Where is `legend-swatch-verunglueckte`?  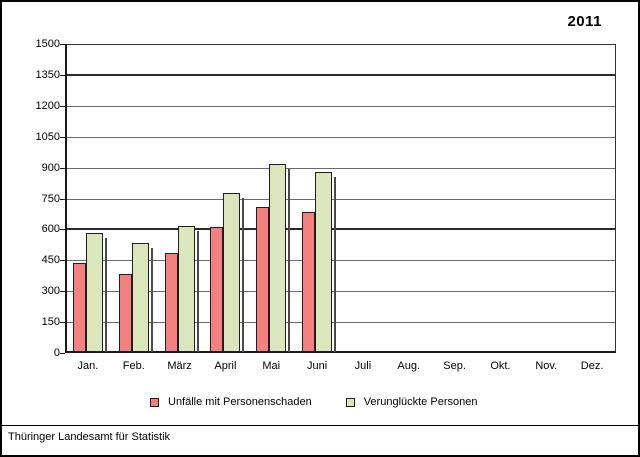 legend-swatch-verunglueckte is located at coordinates (350, 402).